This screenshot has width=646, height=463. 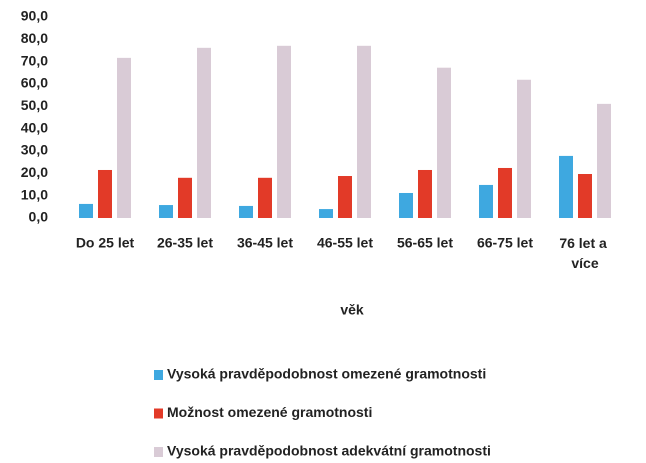 What do you see at coordinates (39, 217) in the screenshot?
I see `y-tick-label: 0,0` at bounding box center [39, 217].